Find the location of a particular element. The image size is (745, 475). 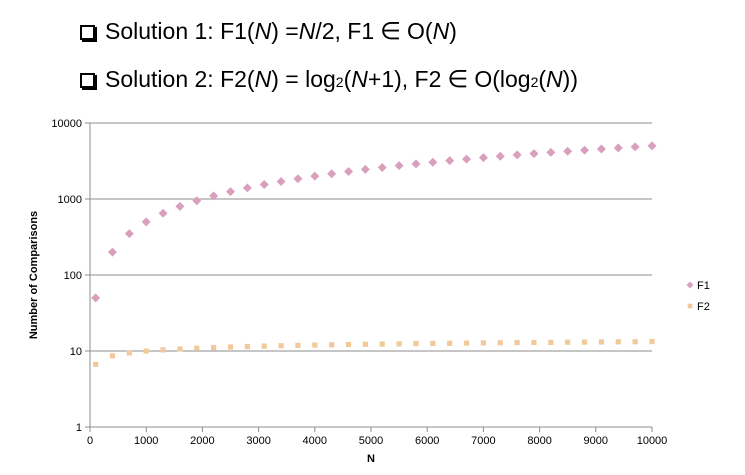

solution-1-mid: O( is located at coordinates (420, 31).